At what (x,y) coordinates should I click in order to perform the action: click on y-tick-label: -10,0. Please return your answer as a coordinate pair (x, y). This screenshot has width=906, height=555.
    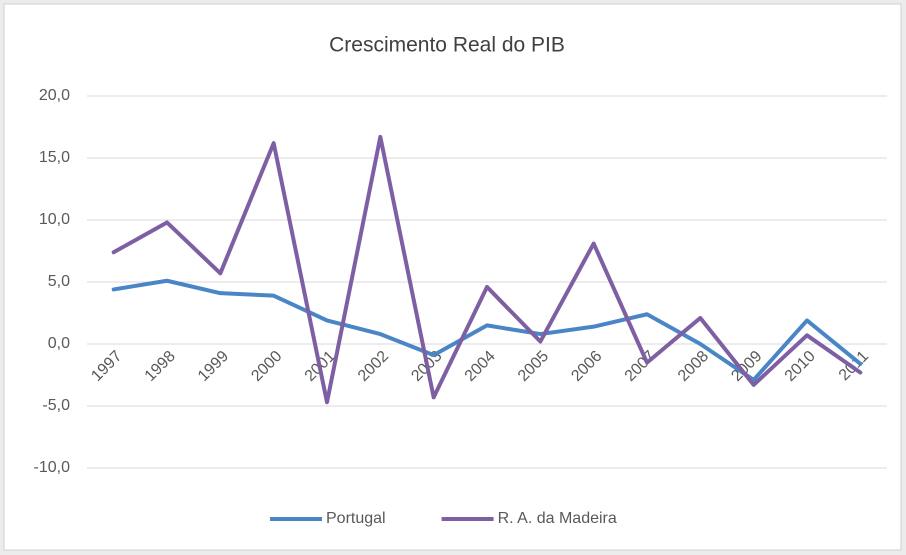
    Looking at the image, I should click on (52, 467).